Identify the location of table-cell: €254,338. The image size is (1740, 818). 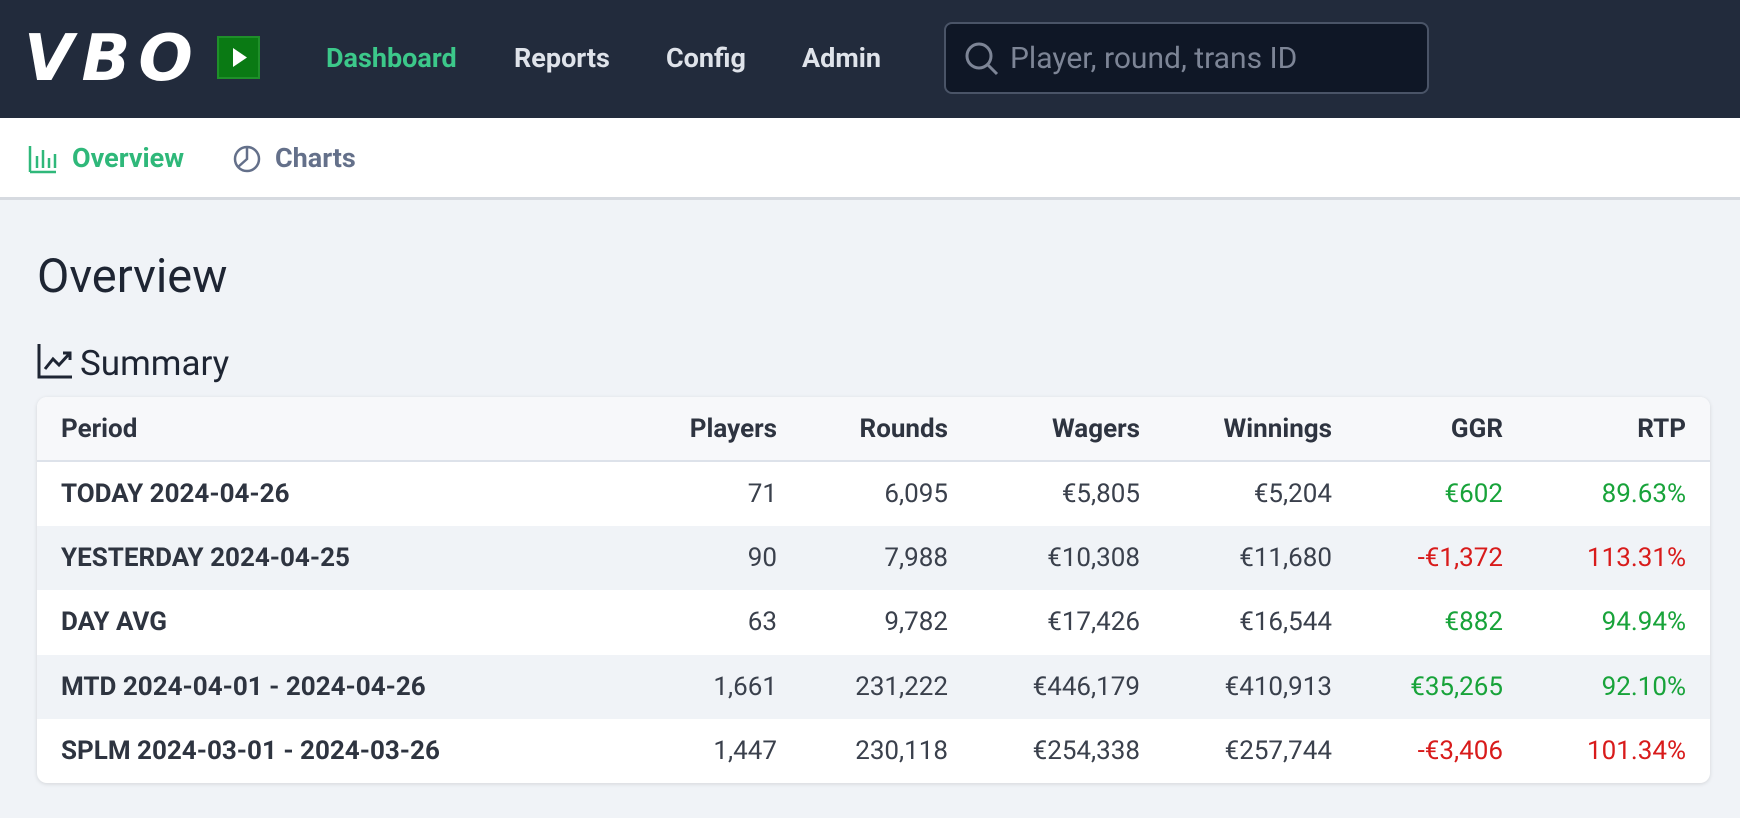
(1086, 750).